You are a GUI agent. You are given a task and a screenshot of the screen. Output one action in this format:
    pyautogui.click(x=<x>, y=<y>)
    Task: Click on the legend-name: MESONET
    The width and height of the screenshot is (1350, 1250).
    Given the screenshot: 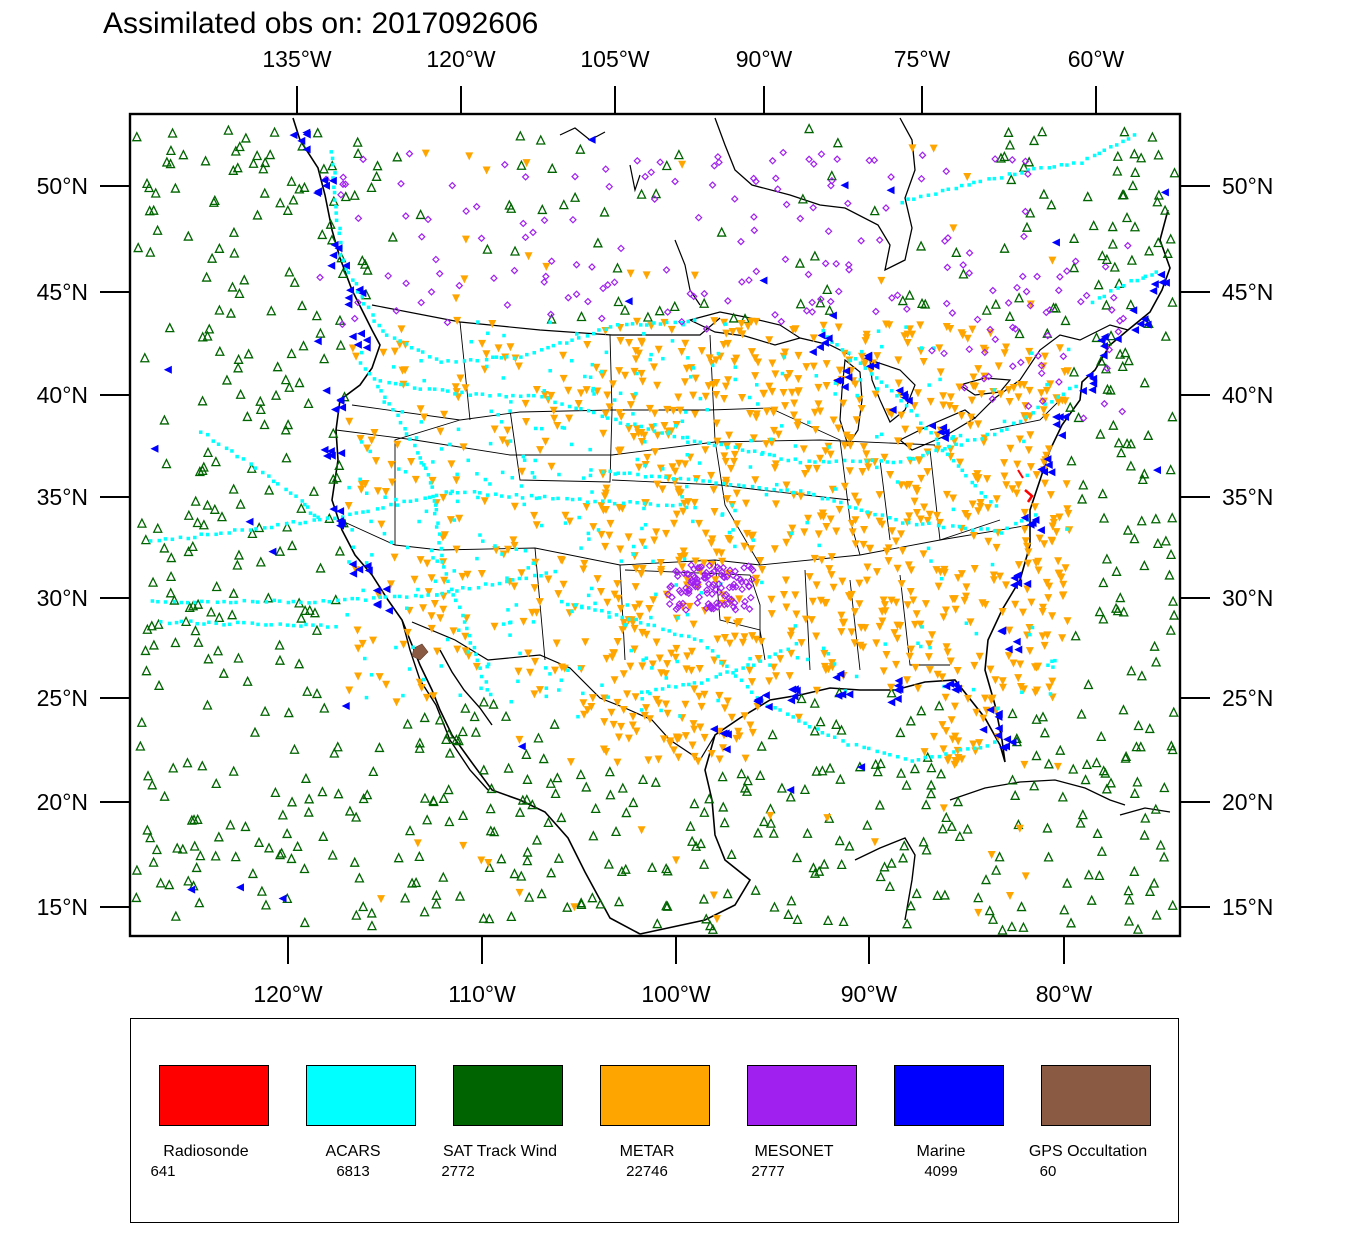 What is the action you would take?
    pyautogui.click(x=794, y=1151)
    